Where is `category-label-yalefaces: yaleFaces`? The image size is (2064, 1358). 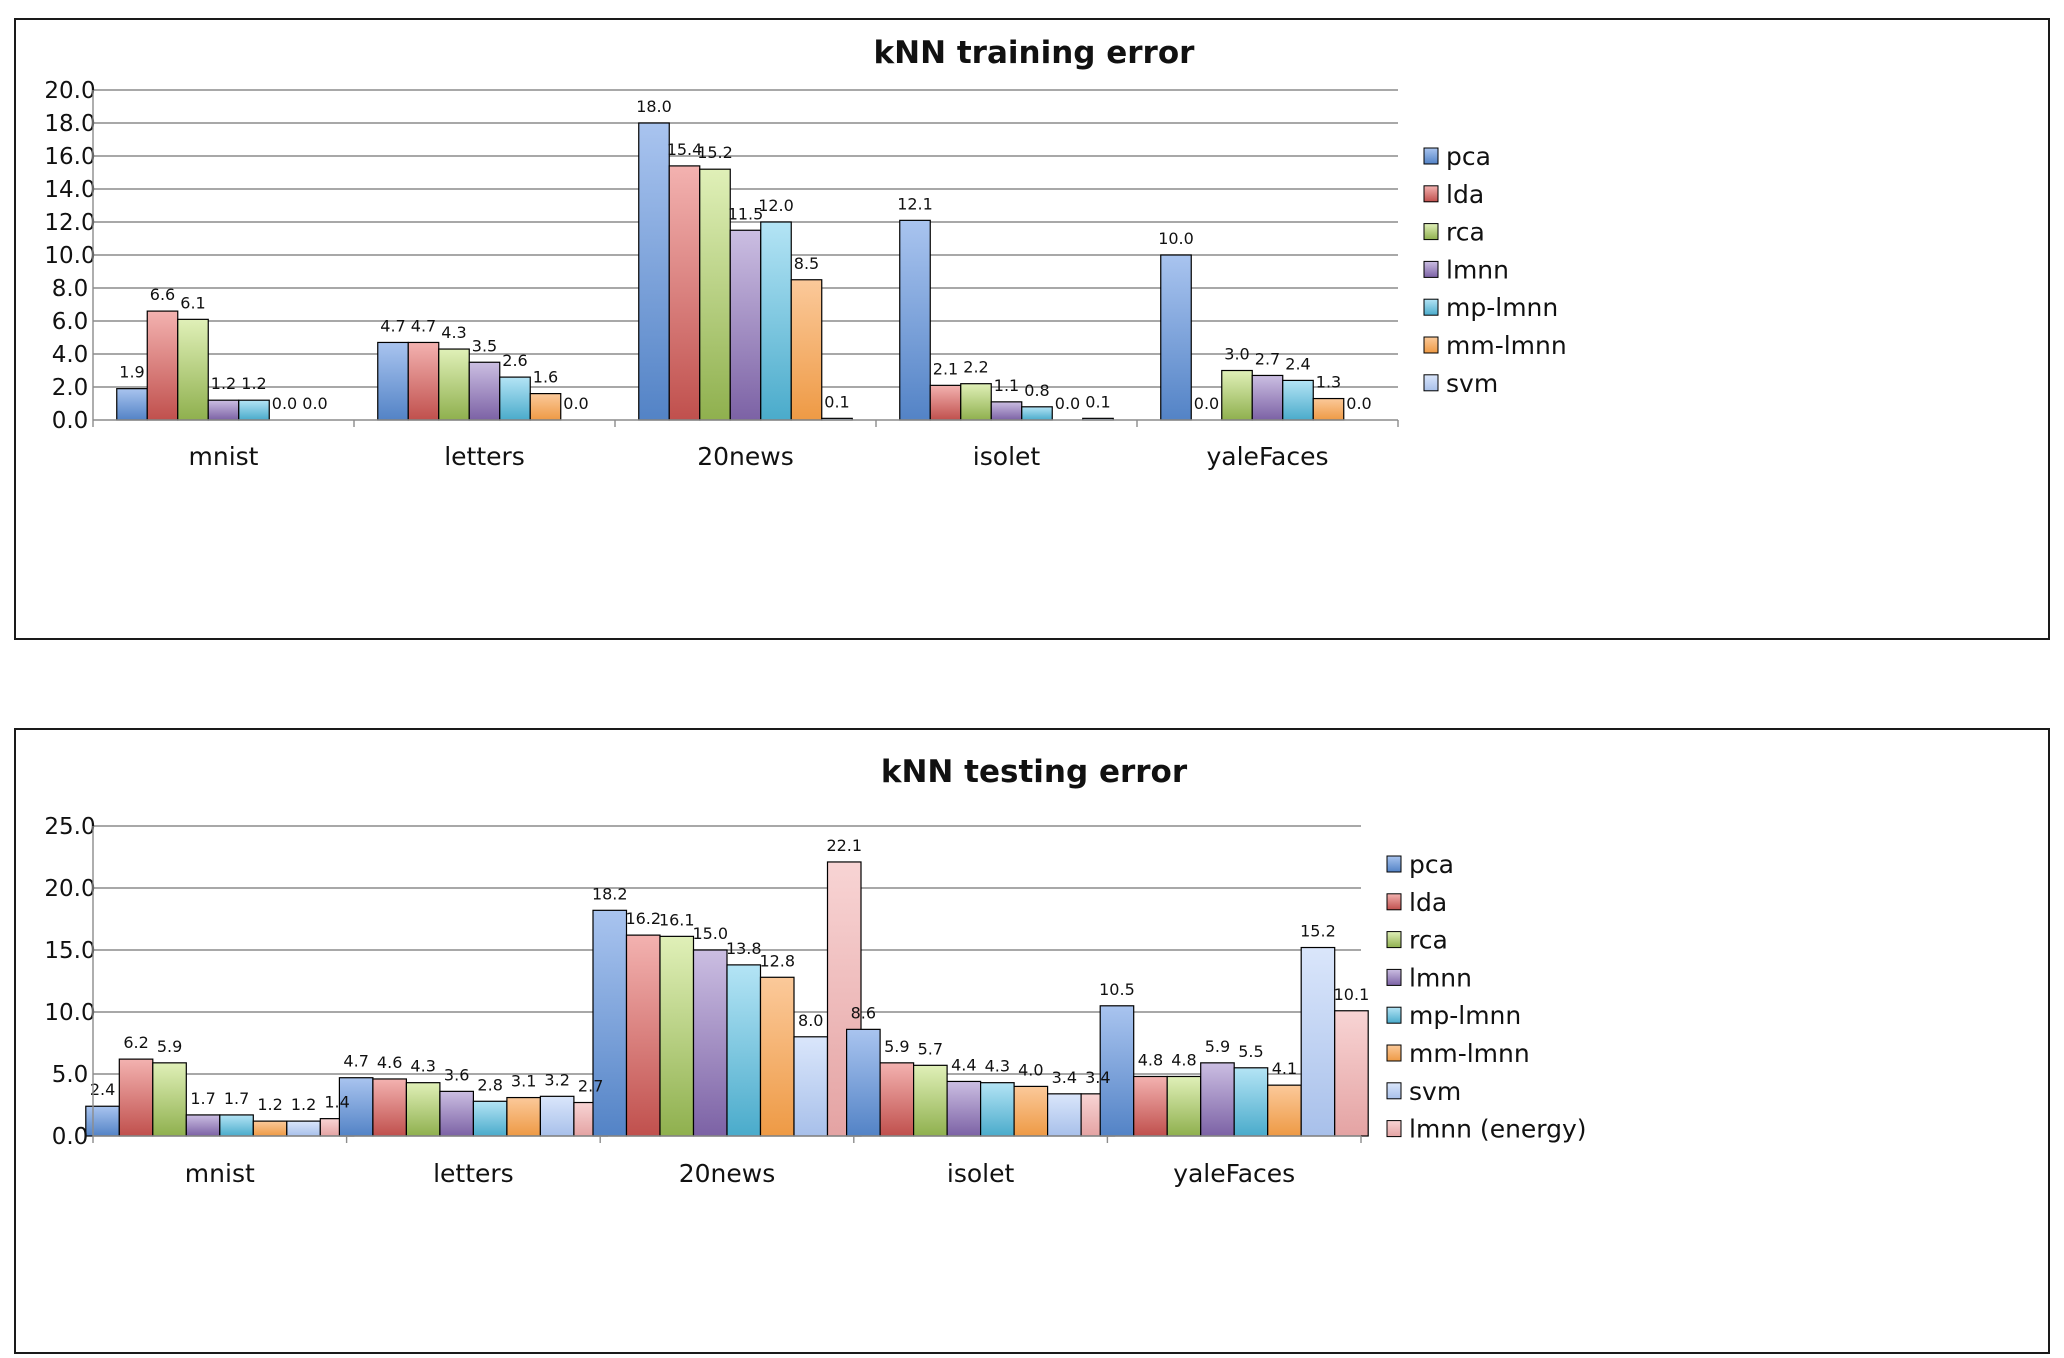
category-label-yalefaces: yaleFaces is located at coordinates (1234, 1173).